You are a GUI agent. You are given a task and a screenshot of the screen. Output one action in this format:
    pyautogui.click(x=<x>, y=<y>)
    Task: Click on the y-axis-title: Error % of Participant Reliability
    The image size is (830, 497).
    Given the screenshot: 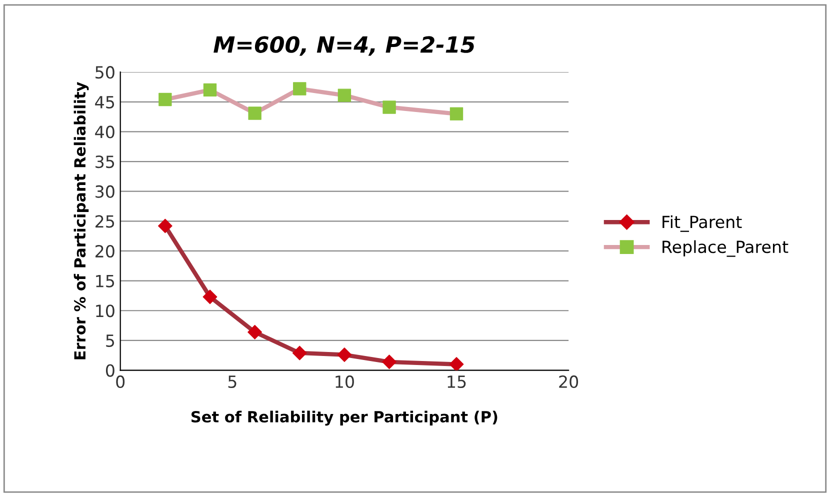 What is the action you would take?
    pyautogui.click(x=81, y=221)
    